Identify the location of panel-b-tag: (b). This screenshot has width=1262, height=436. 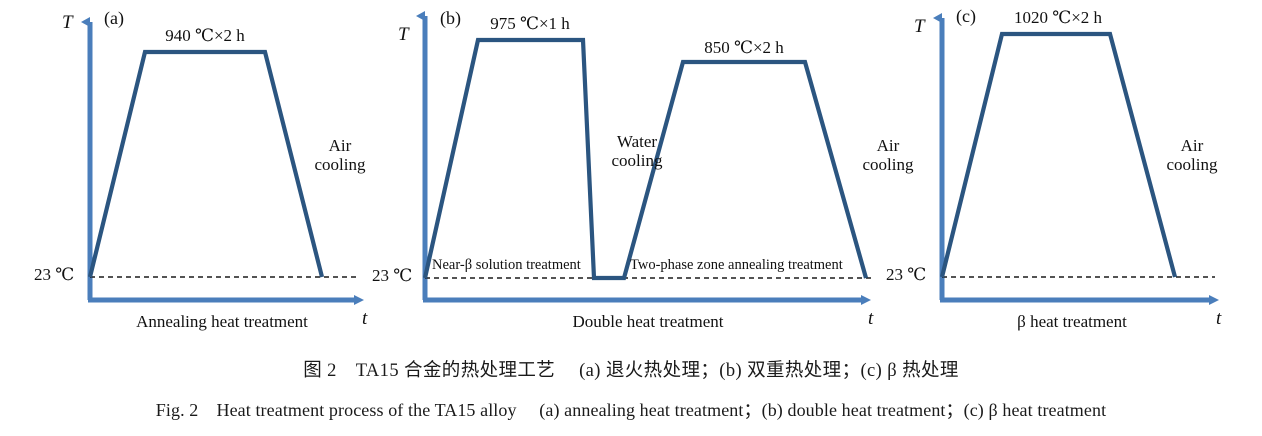
(450, 18).